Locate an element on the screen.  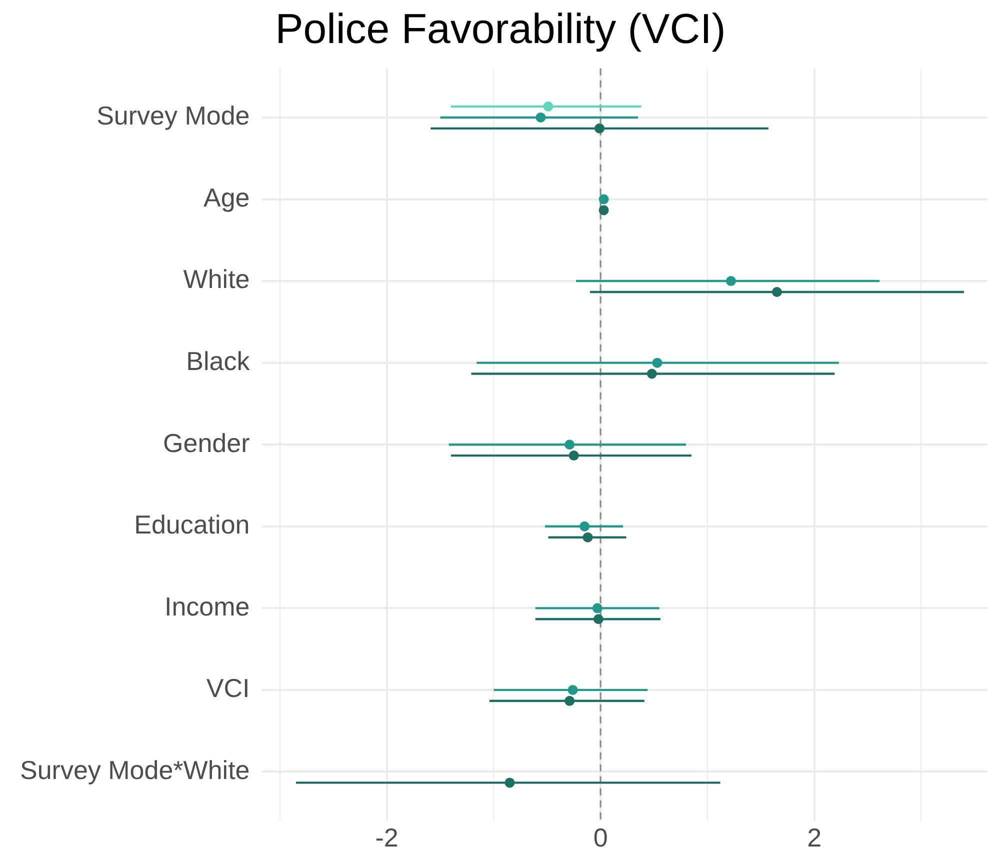
x-tick-label: 0 is located at coordinates (600, 837).